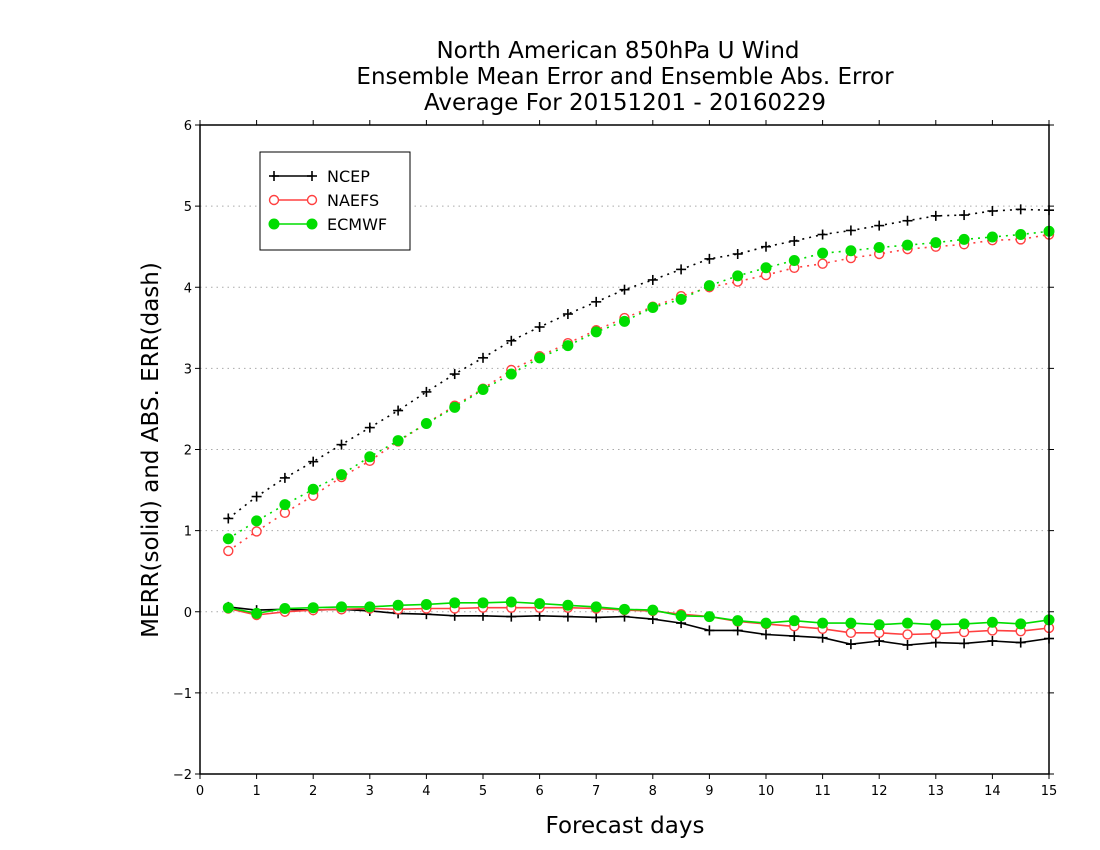 The width and height of the screenshot is (1100, 850). Describe the element at coordinates (188, 369) in the screenshot. I see `y-tick-label: 3` at that location.